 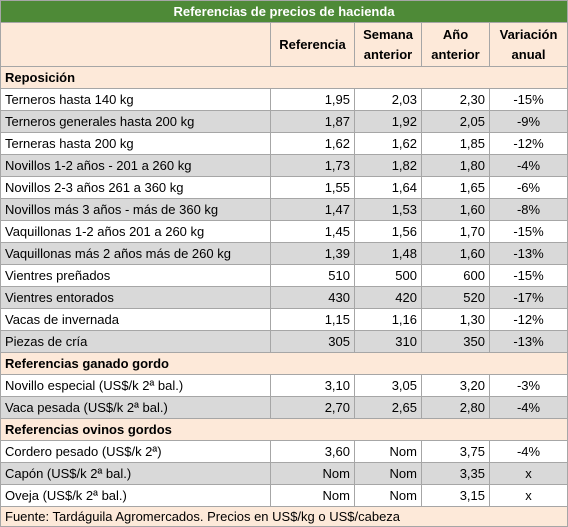 I want to click on row-label: Vientres preñados, so click(x=135, y=275).